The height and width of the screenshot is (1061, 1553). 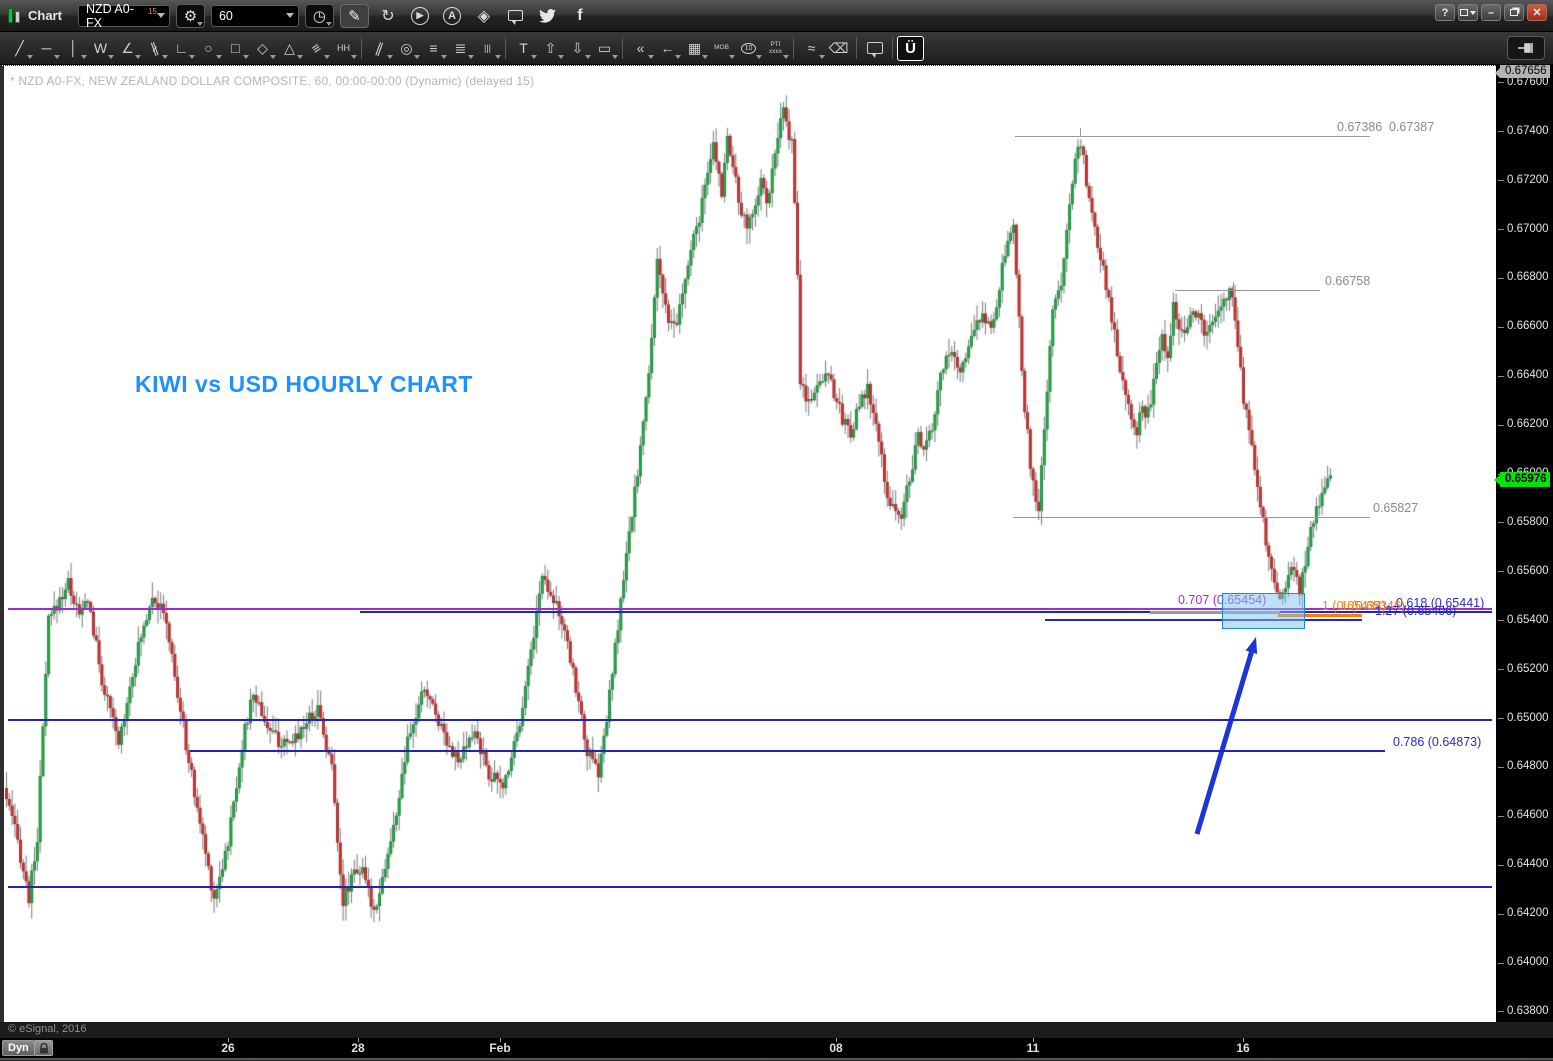 What do you see at coordinates (316, 48) in the screenshot?
I see `parallel-lines-tool-button: ≡` at bounding box center [316, 48].